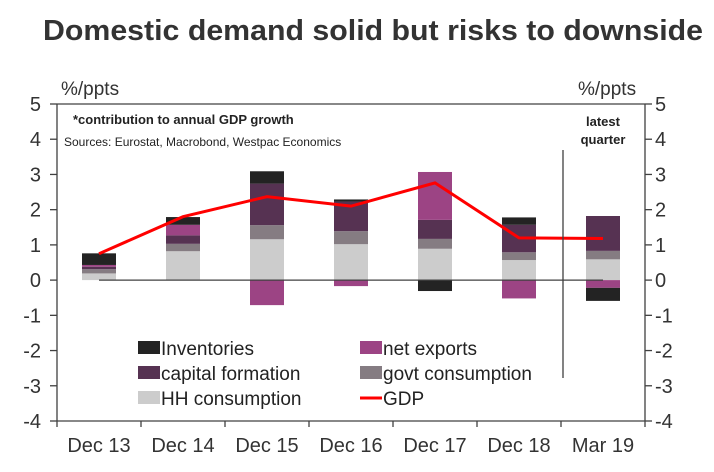  What do you see at coordinates (403, 399) in the screenshot?
I see `legend-label-gdp: GDP` at bounding box center [403, 399].